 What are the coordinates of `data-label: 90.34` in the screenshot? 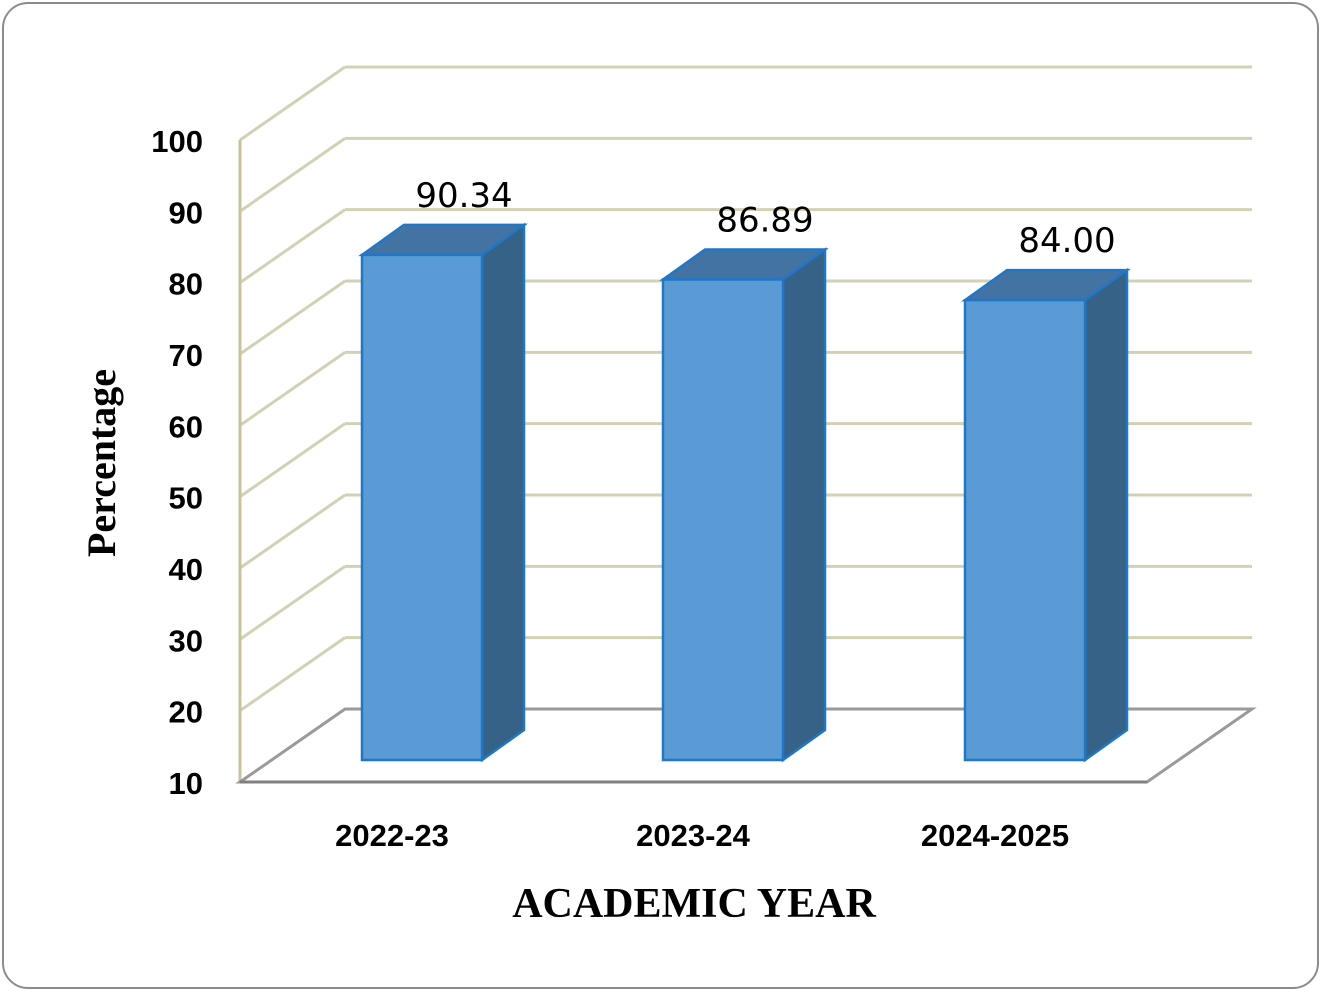 It's located at (463, 196).